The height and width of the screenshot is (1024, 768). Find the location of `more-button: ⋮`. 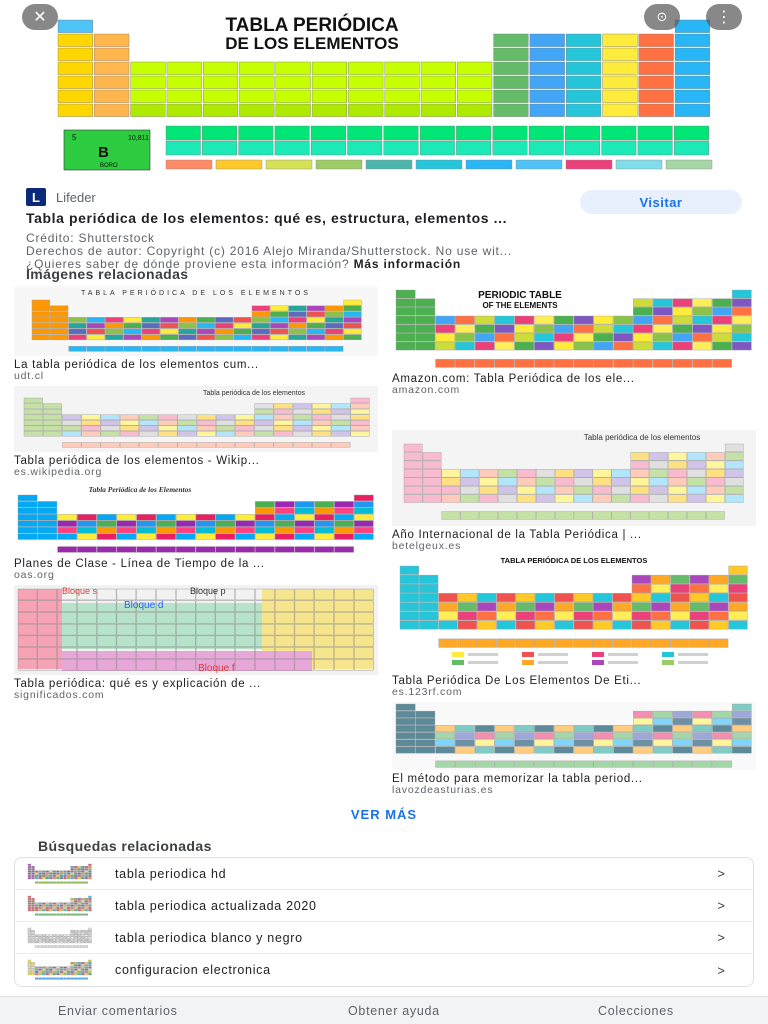

more-button: ⋮ is located at coordinates (724, 17).